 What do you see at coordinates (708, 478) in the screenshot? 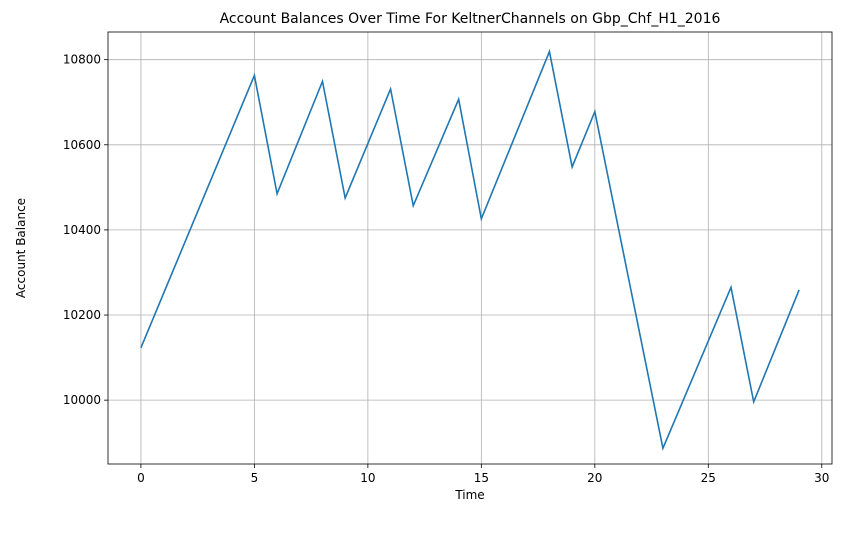
I see `x-tick-label: 25` at bounding box center [708, 478].